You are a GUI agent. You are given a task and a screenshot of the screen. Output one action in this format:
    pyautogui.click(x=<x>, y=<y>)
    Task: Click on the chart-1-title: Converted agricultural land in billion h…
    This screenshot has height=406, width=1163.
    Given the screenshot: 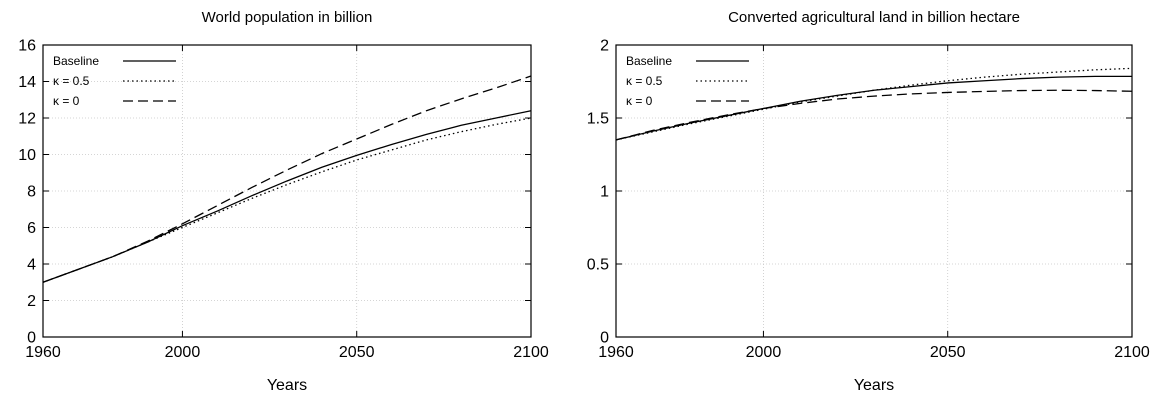 What is the action you would take?
    pyautogui.click(x=874, y=17)
    